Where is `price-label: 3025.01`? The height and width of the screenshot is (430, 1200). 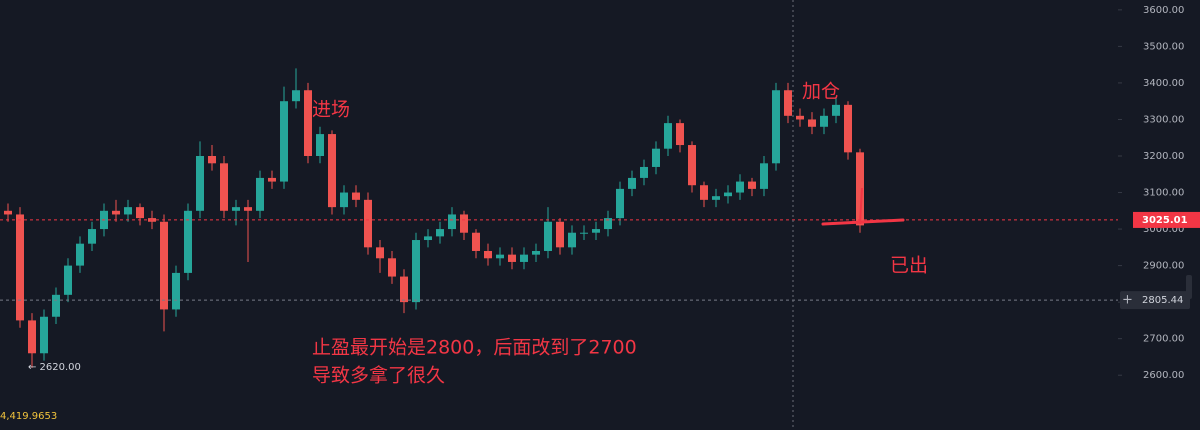
price-label: 3025.01 is located at coordinates (1165, 220).